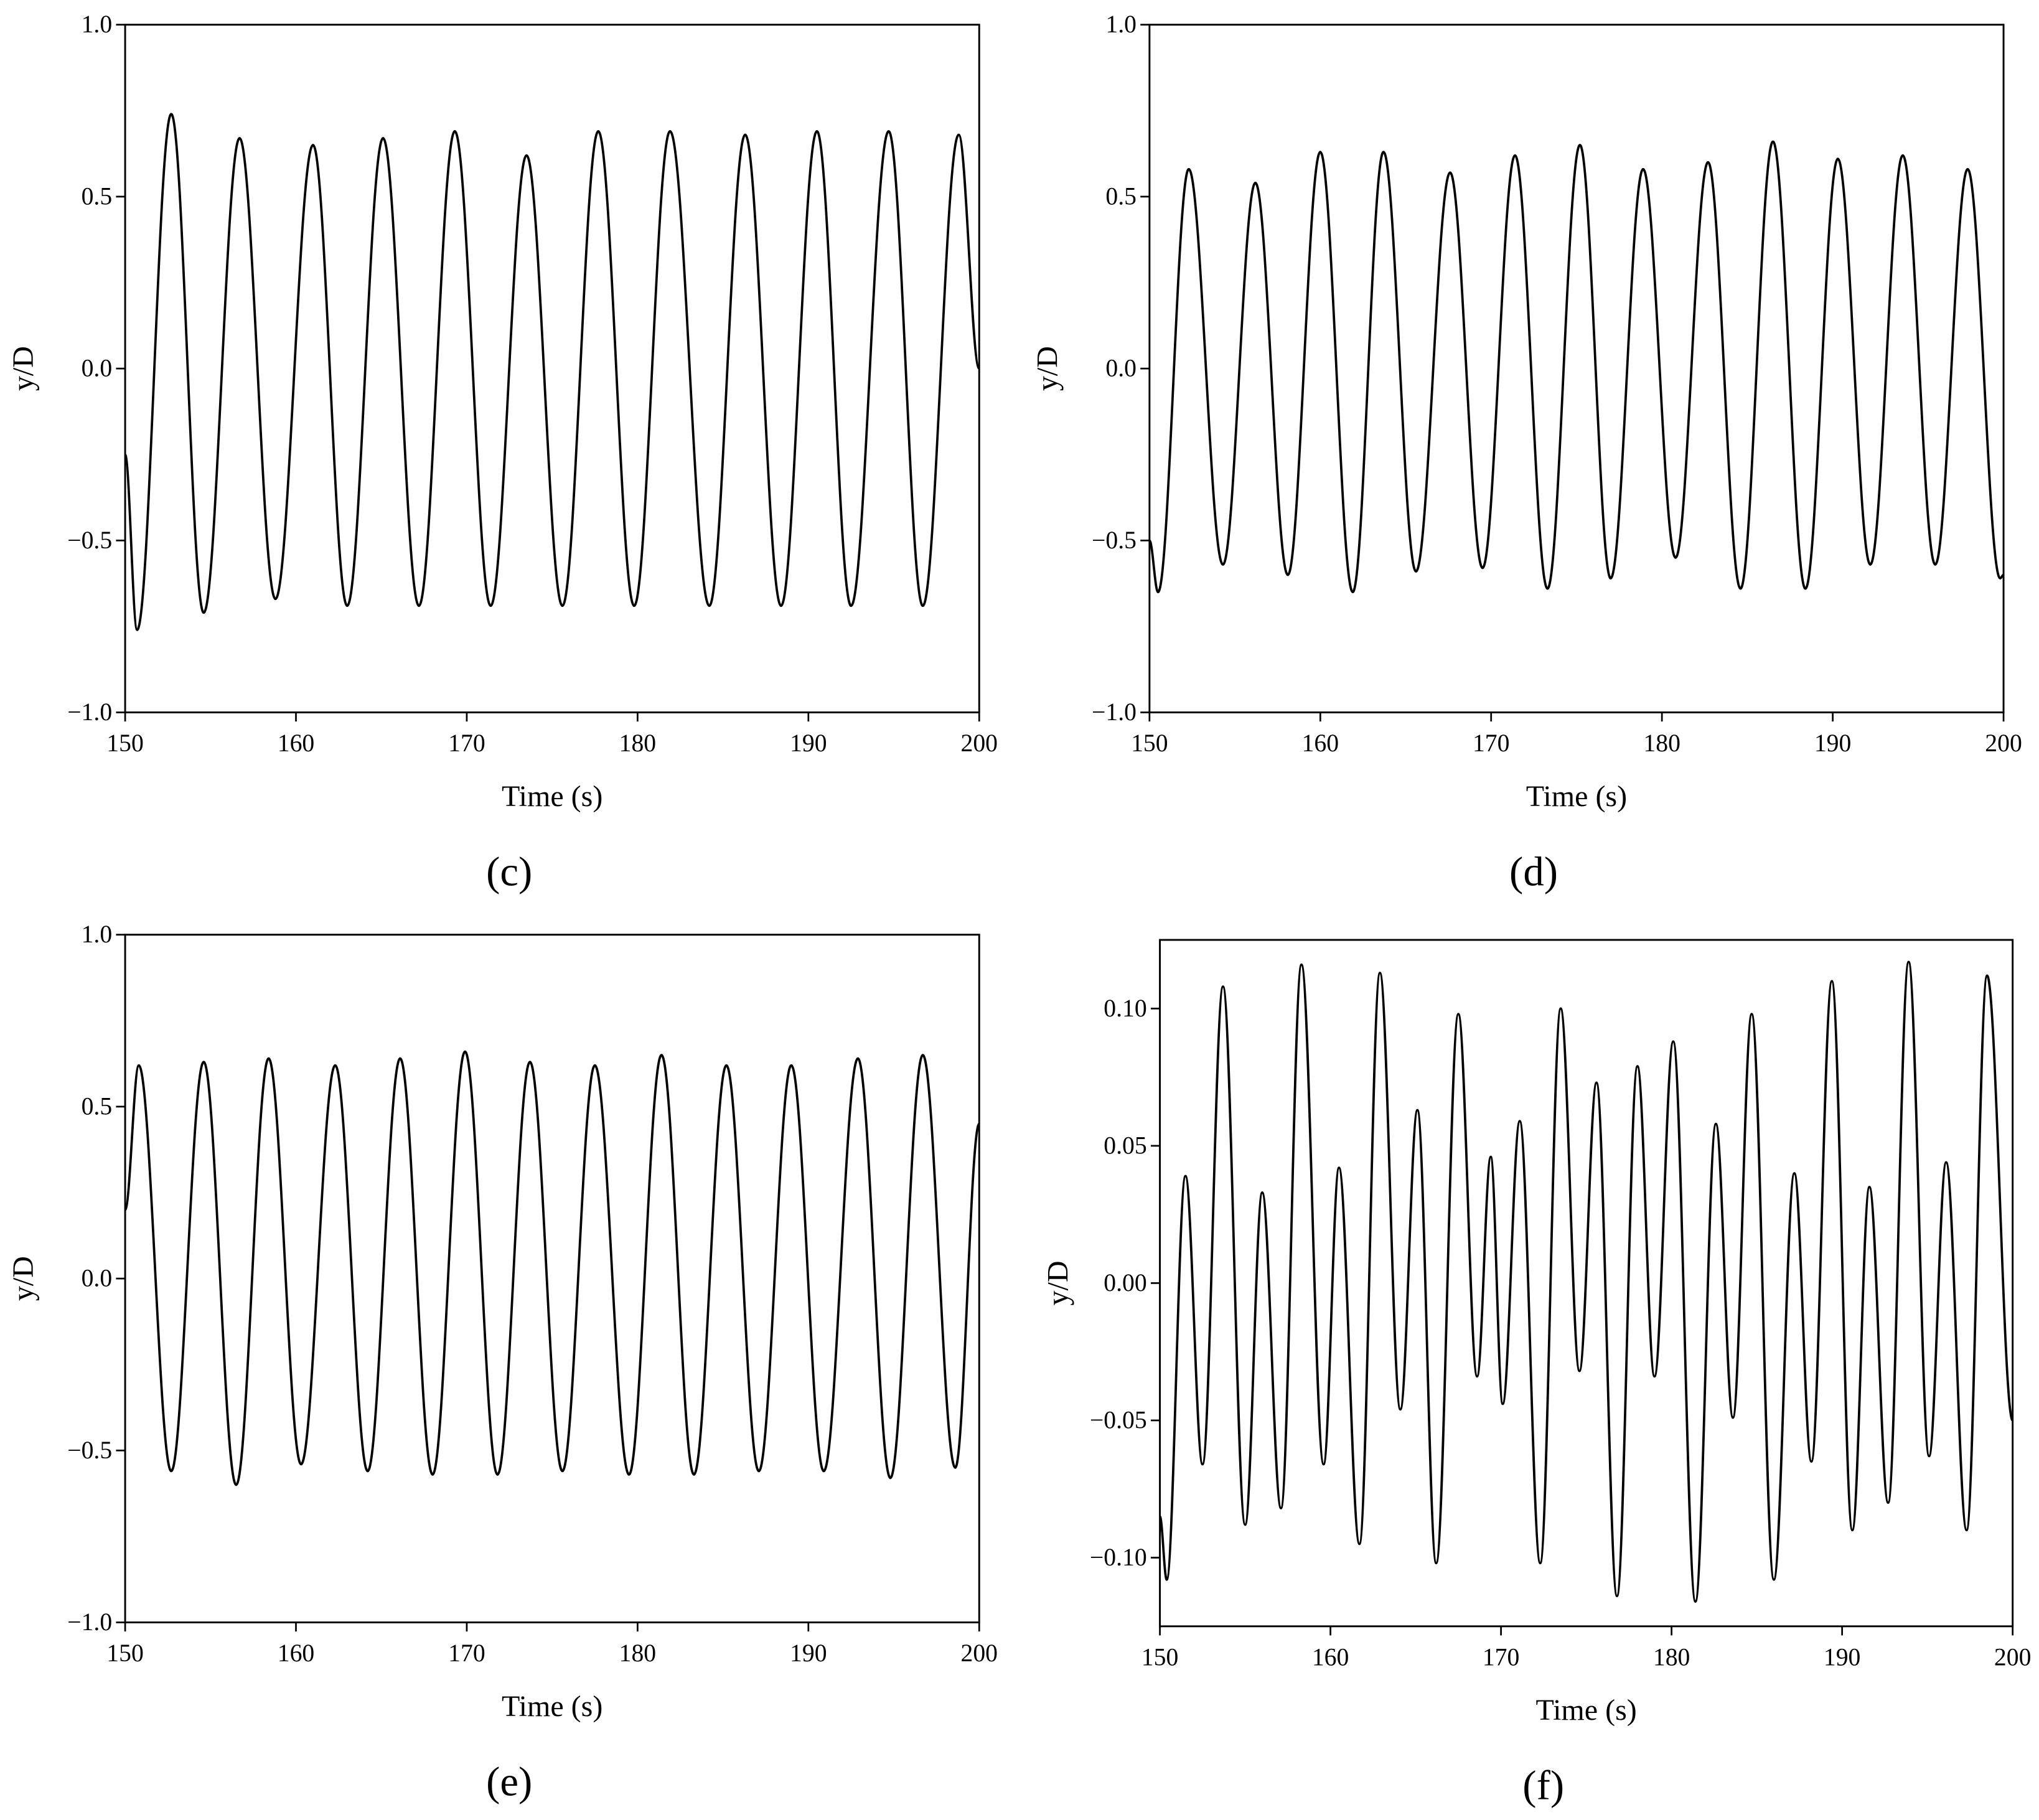 The width and height of the screenshot is (2039, 1820). Describe the element at coordinates (509, 1781) in the screenshot. I see `panel-label: (e)` at that location.